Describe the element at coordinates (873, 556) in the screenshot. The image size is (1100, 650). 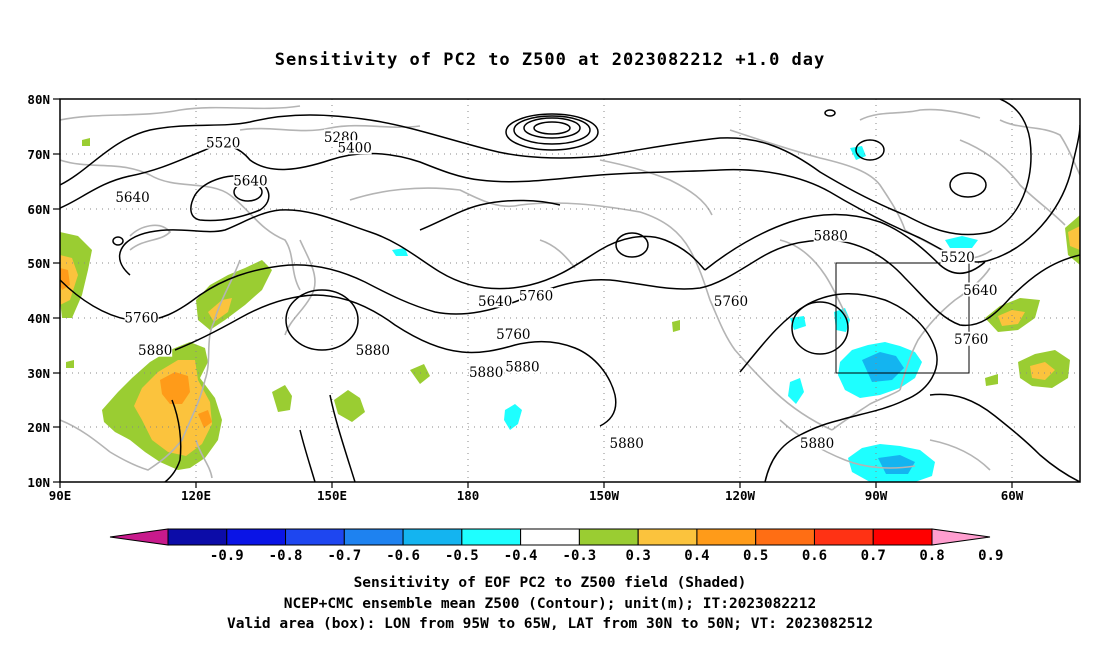
I see `colorbar-label: 0.7` at that location.